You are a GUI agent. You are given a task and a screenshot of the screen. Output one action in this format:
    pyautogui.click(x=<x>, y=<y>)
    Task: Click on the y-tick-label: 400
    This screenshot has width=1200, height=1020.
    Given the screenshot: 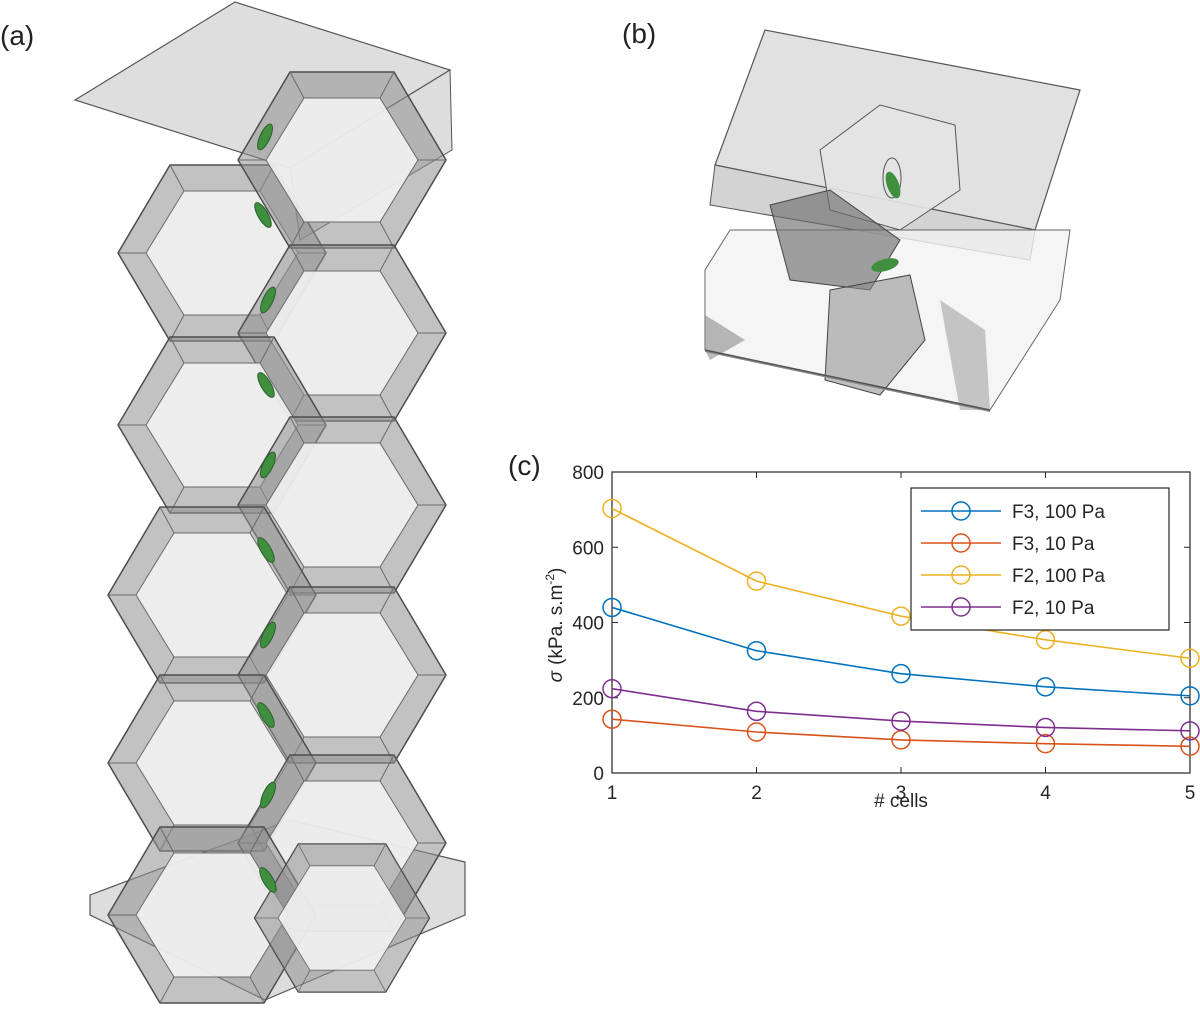 What is the action you would take?
    pyautogui.click(x=588, y=624)
    